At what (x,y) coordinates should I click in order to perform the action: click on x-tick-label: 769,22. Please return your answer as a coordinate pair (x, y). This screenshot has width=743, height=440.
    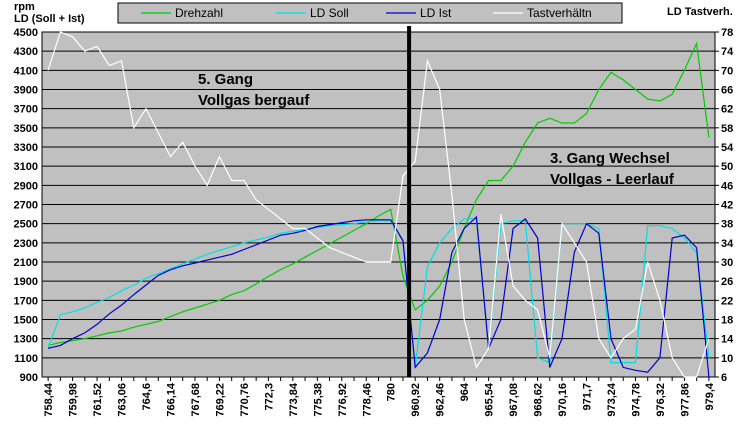
    Looking at the image, I should click on (220, 400).